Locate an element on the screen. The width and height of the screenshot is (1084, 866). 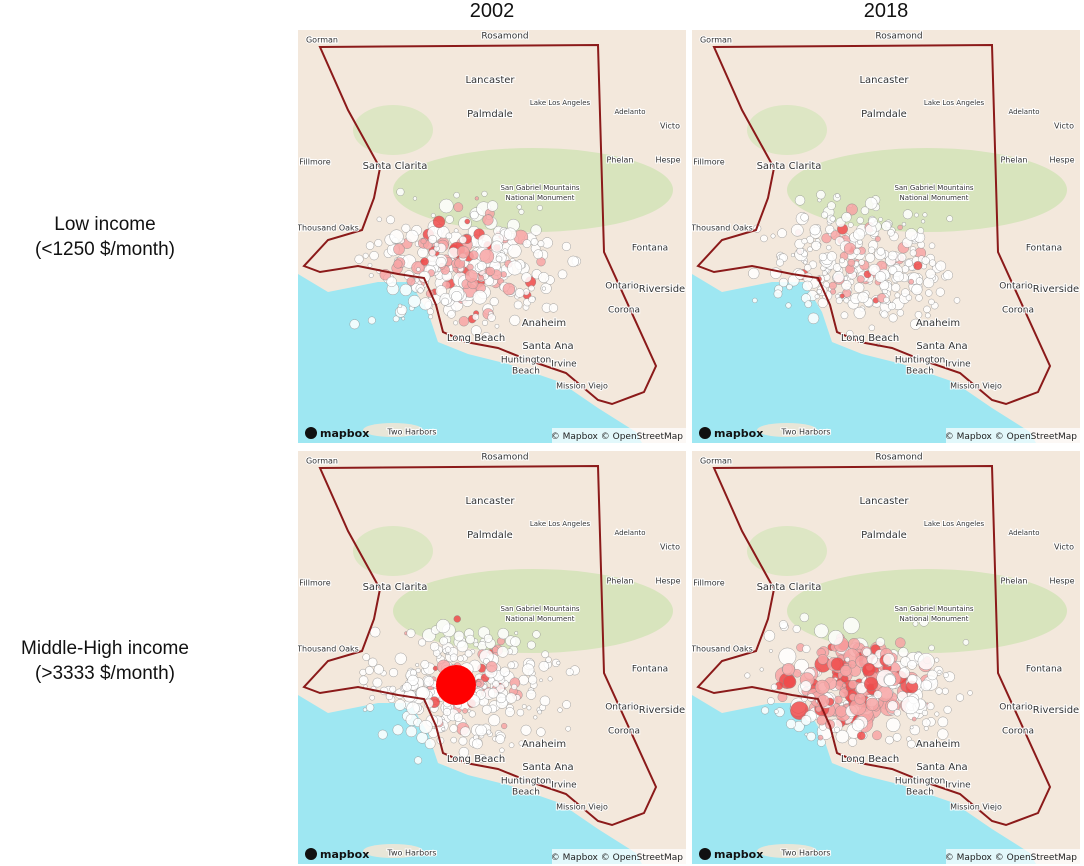
place-label: Riverside is located at coordinates (662, 289).